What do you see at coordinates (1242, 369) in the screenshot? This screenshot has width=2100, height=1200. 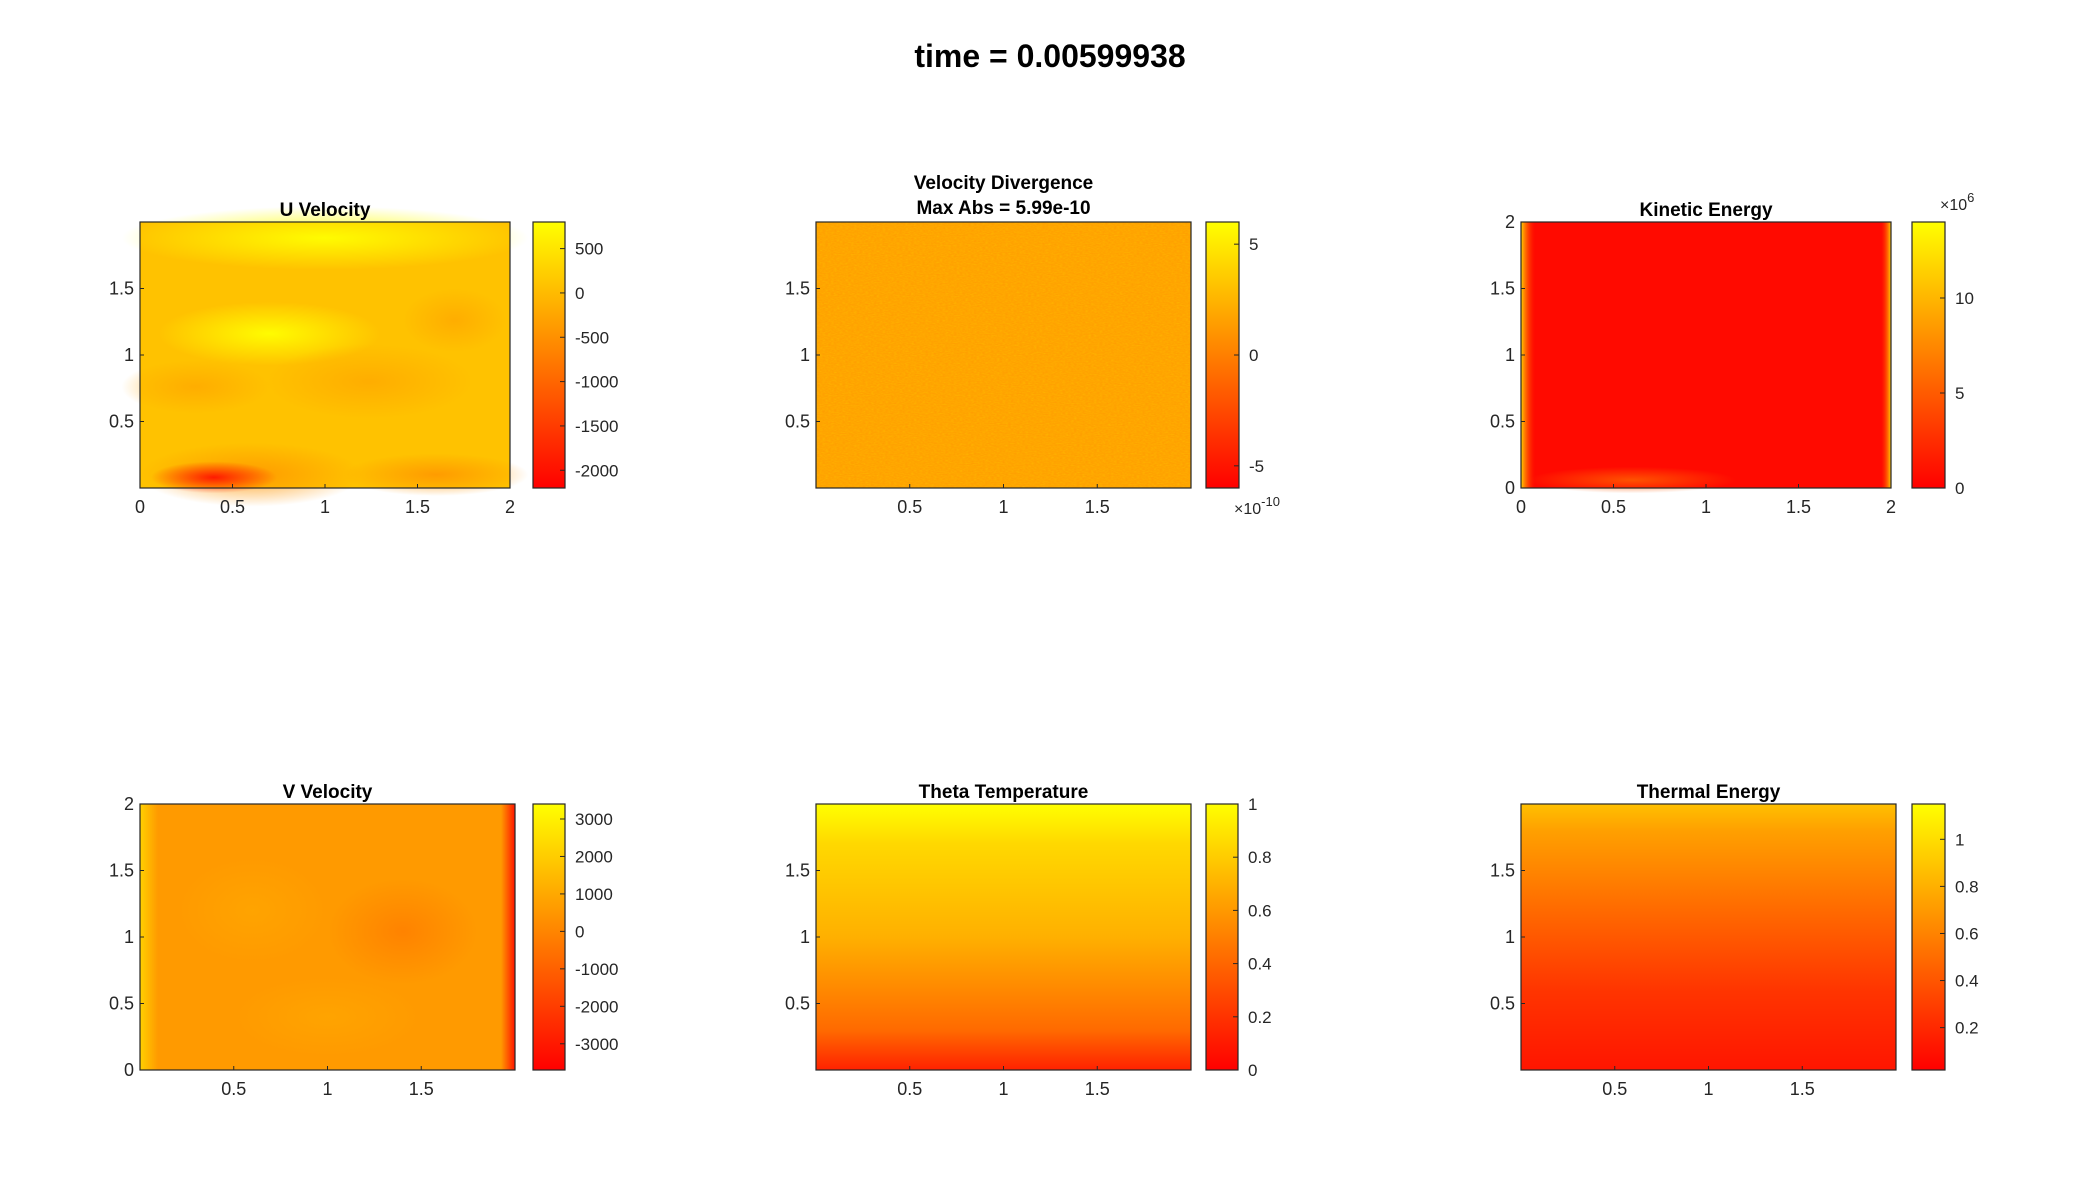 I see `colorbar: 5 0 -5 ×10⁻¹⁰` at bounding box center [1242, 369].